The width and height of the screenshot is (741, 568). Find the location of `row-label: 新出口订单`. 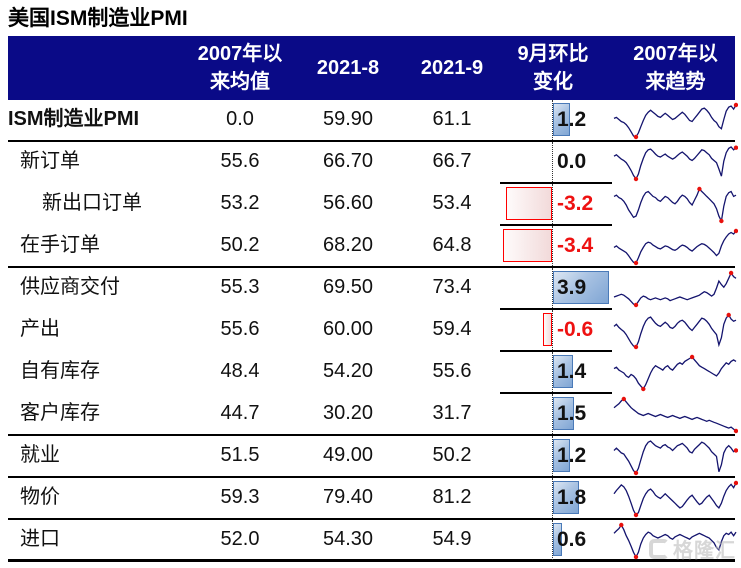

row-label: 新出口订单 is located at coordinates (92, 203).